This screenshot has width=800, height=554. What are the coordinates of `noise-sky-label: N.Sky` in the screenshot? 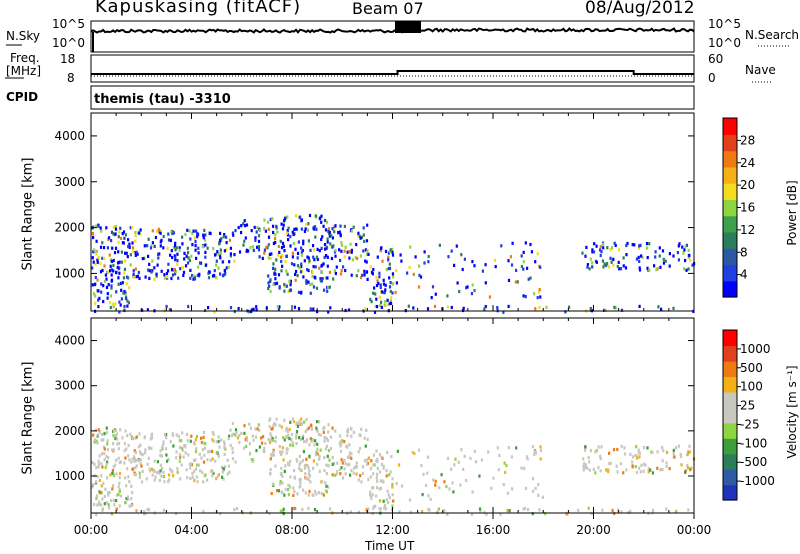 It's located at (23, 36).